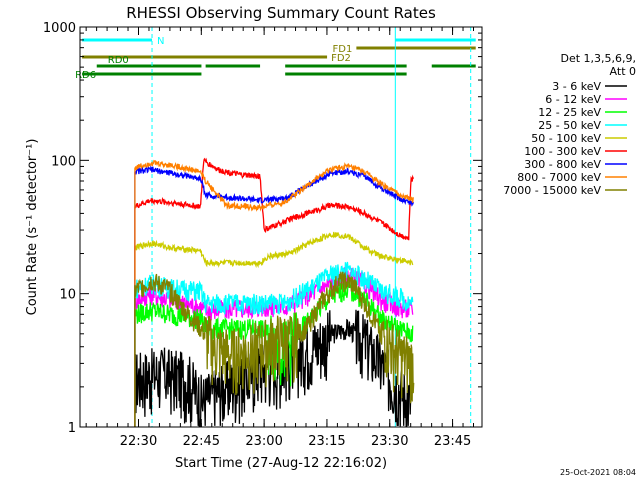 The image size is (640, 480). I want to click on legend-label: 12 - 25 keV, so click(569, 112).